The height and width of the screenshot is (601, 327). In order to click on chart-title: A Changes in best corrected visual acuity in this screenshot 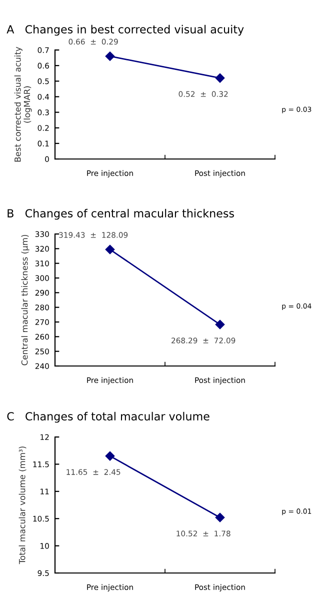, I will do `click(125, 30)`.